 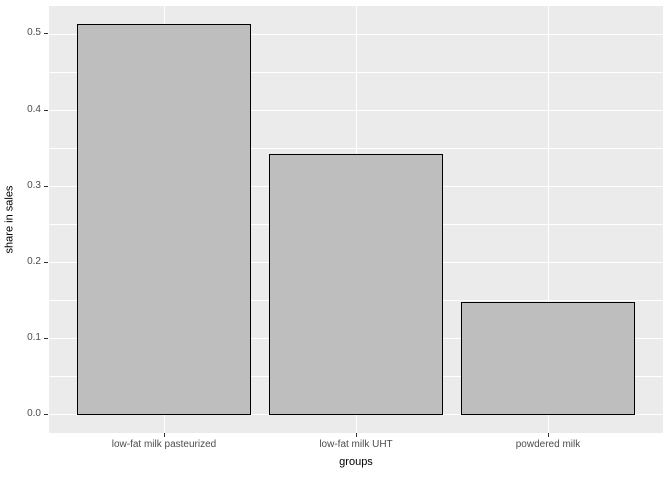 What do you see at coordinates (548, 219) in the screenshot?
I see `category-gridline` at bounding box center [548, 219].